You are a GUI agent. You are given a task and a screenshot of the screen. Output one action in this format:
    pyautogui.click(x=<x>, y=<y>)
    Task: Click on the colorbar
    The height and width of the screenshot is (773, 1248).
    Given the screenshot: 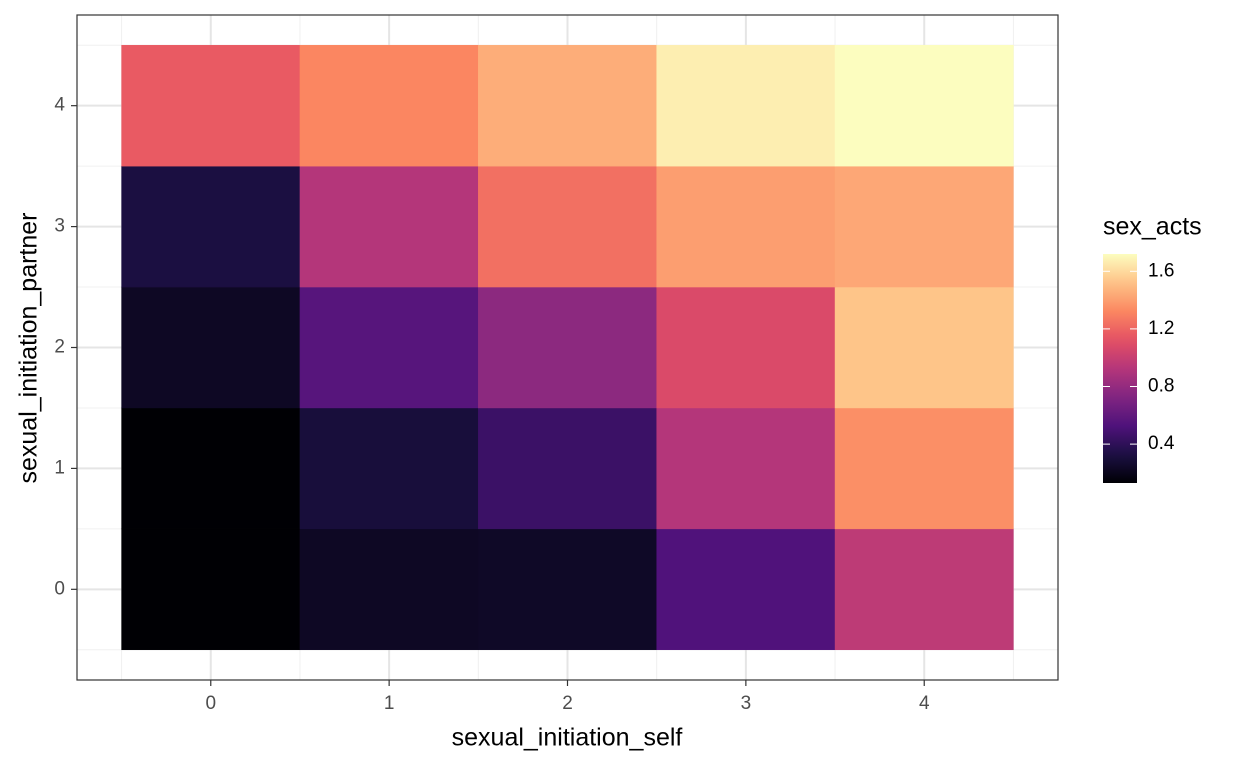 What is the action you would take?
    pyautogui.click(x=1120, y=368)
    